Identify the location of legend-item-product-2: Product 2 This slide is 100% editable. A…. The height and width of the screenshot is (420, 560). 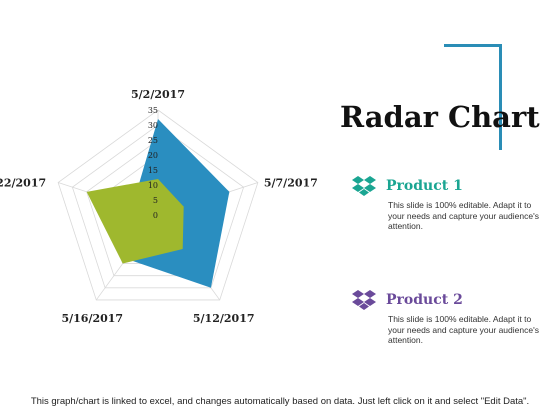
(447, 318).